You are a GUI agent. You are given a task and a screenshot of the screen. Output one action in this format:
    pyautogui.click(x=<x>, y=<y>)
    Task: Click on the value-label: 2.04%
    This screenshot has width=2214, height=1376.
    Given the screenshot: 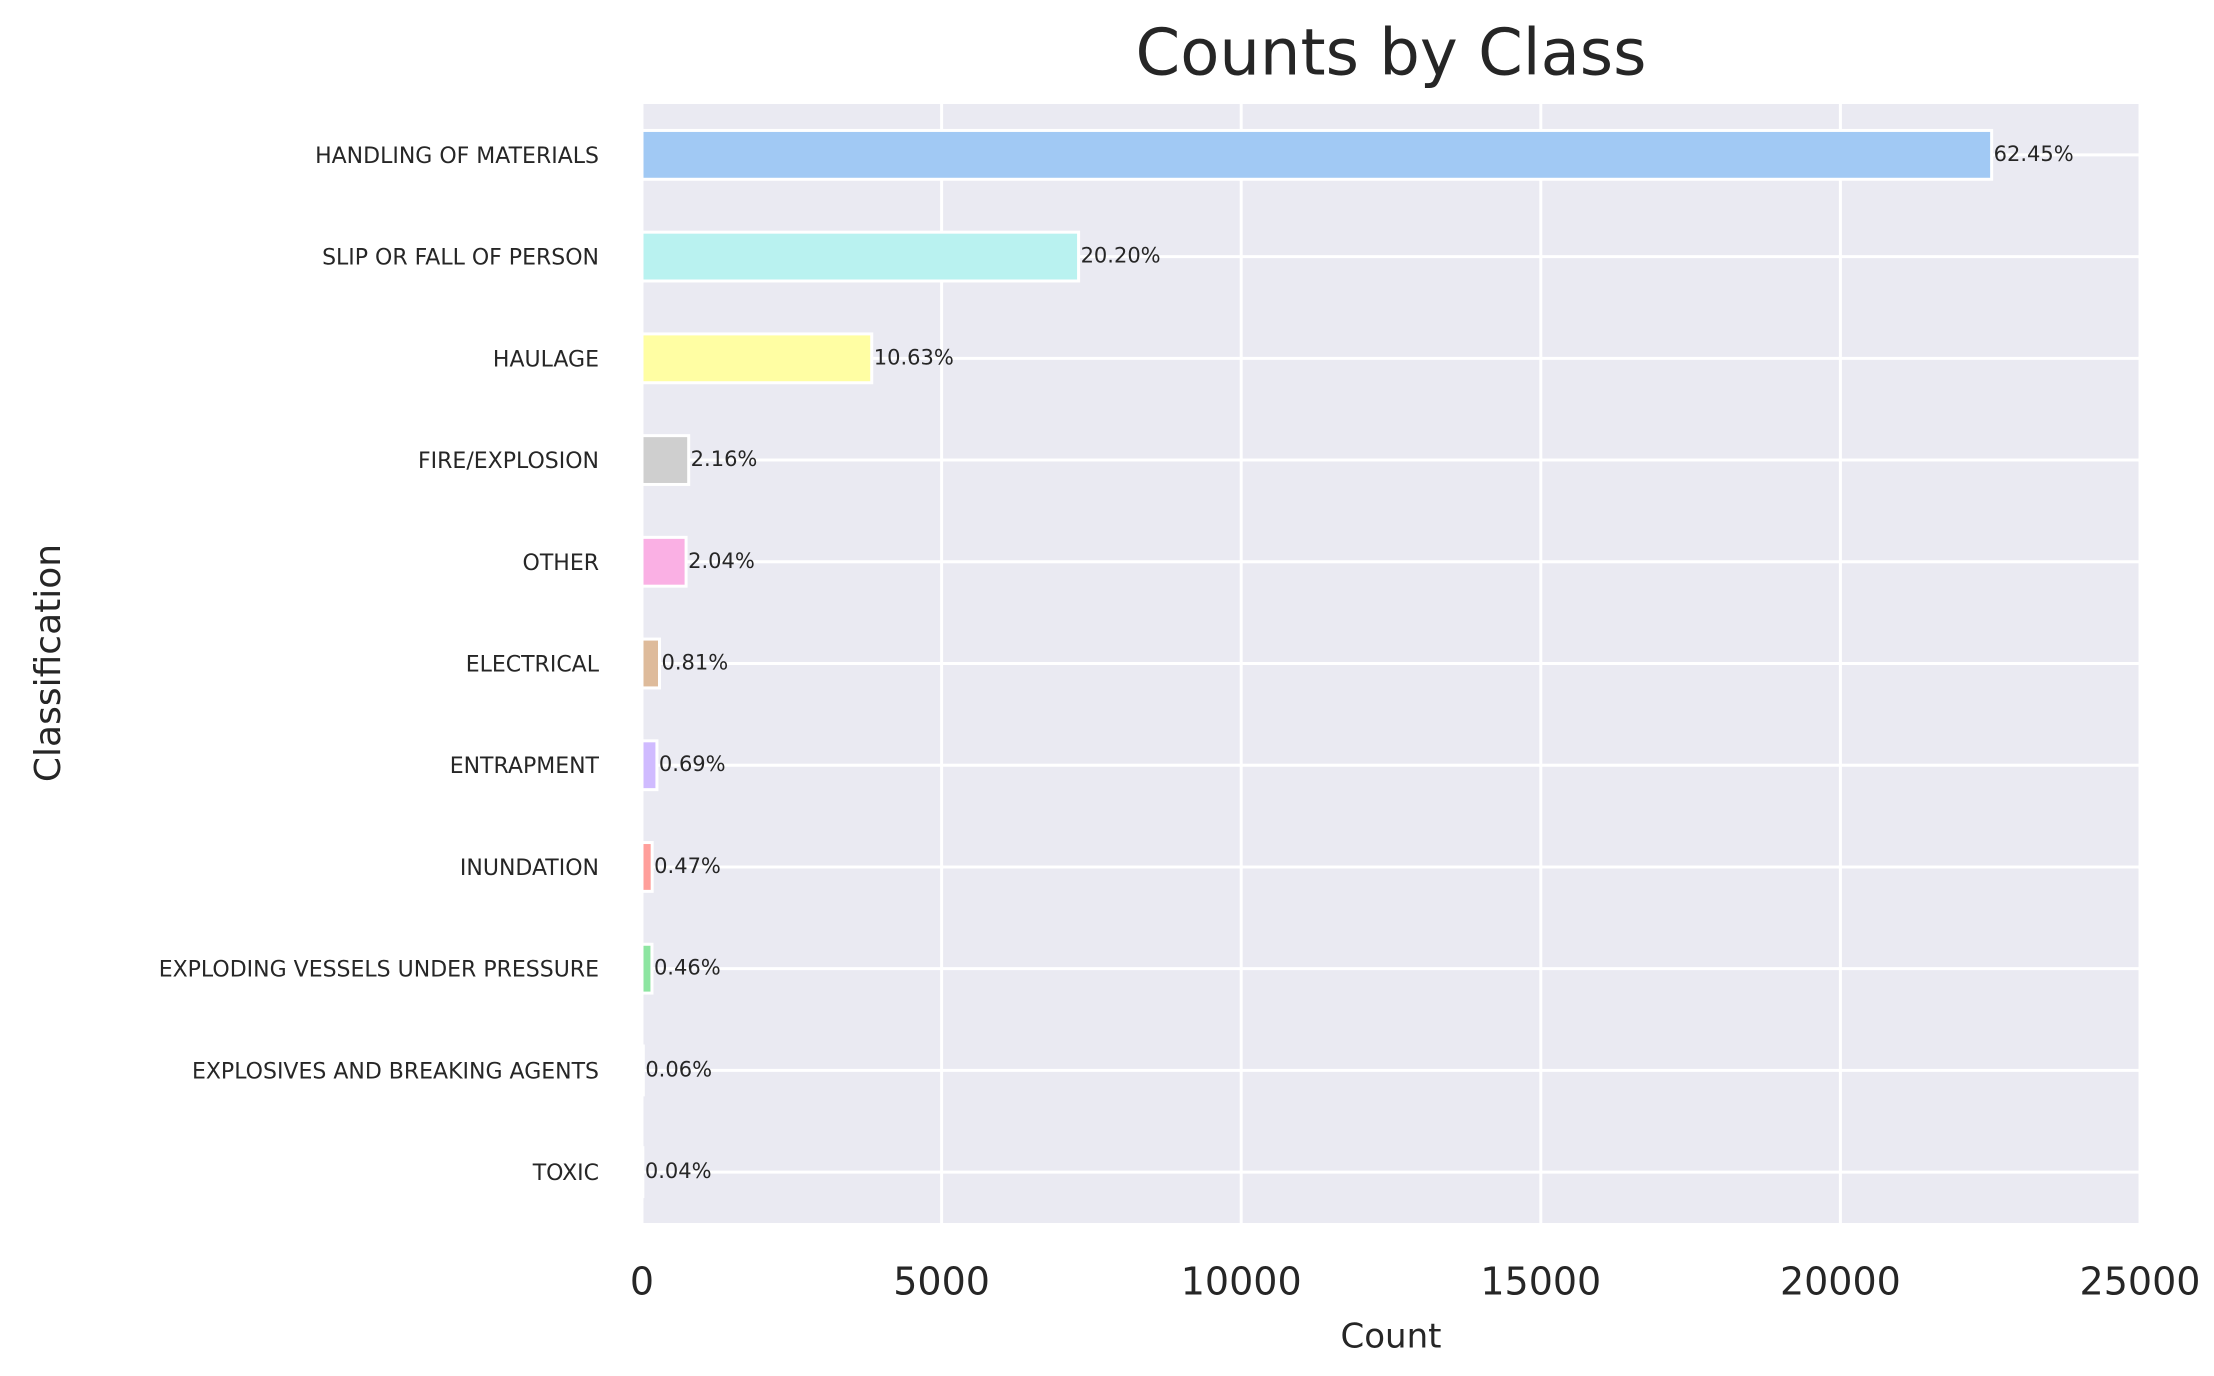 What is the action you would take?
    pyautogui.click(x=721, y=561)
    